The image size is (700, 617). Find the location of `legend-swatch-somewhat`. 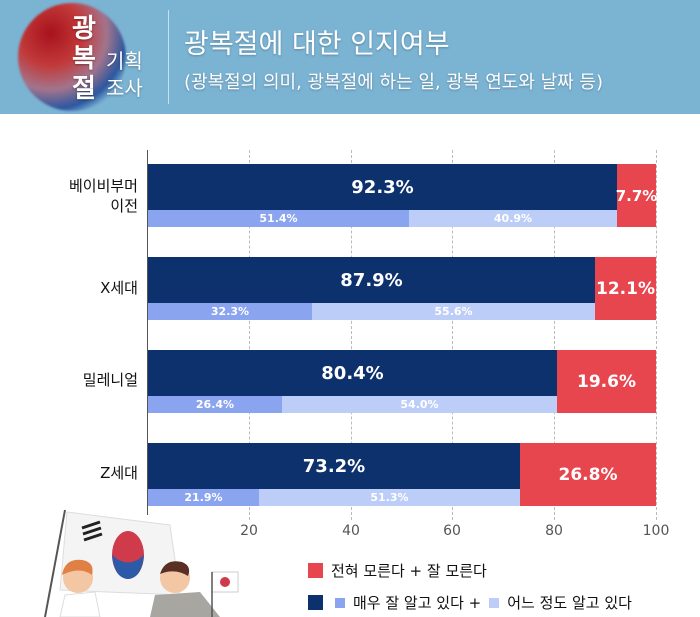

legend-swatch-somewhat is located at coordinates (494, 602).